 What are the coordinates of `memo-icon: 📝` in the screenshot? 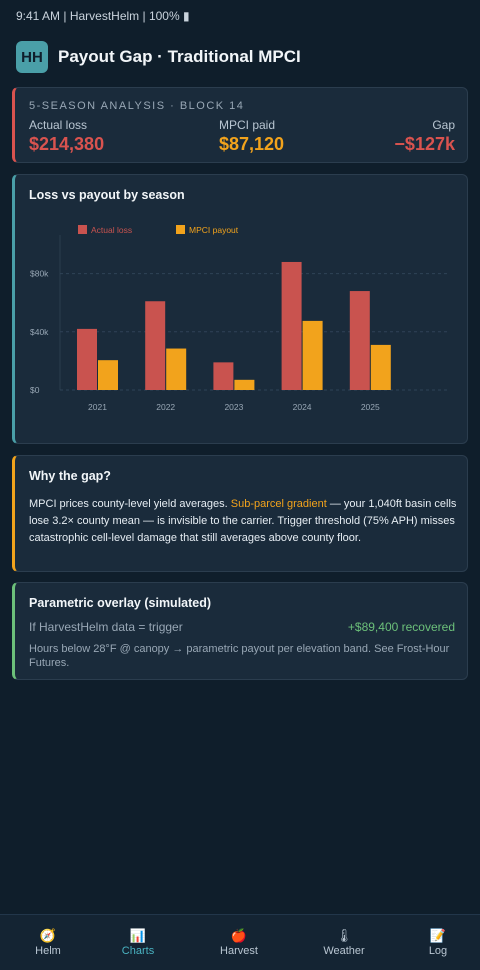 It's located at (438, 935).